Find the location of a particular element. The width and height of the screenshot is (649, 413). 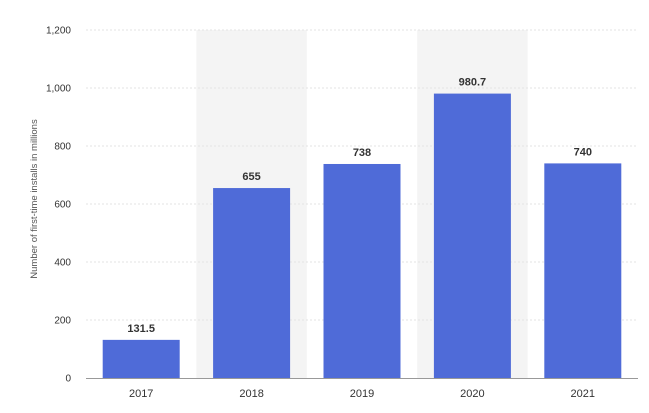

data-label: 655 is located at coordinates (251, 177).